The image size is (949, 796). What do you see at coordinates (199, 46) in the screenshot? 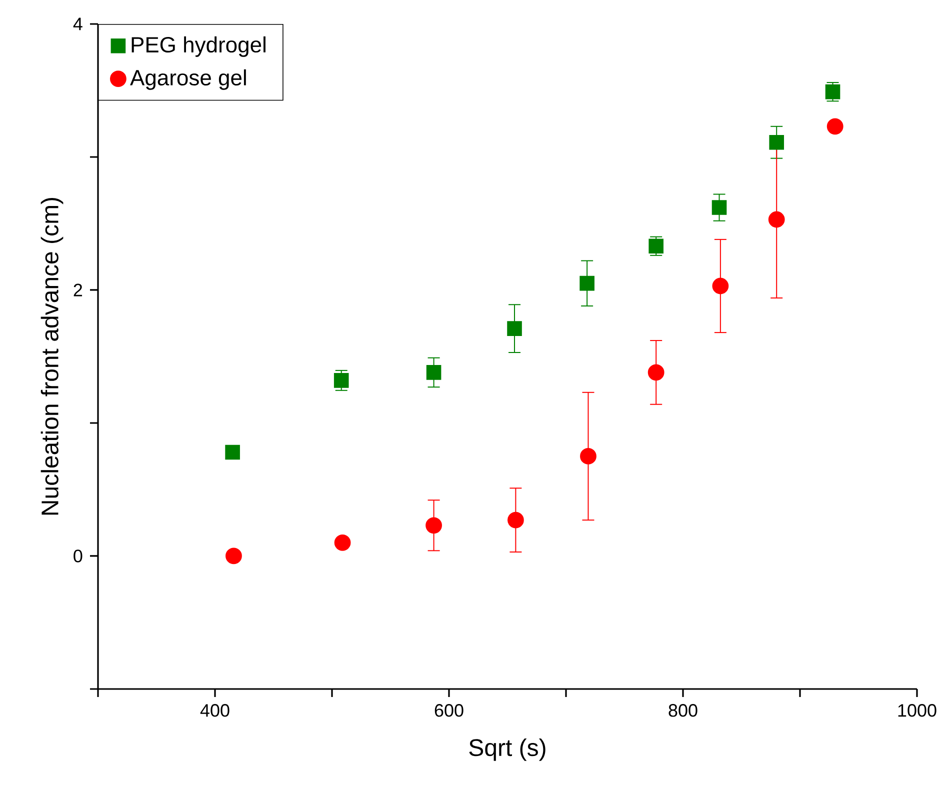
I see `legend-label: PEG hydrogel` at bounding box center [199, 46].